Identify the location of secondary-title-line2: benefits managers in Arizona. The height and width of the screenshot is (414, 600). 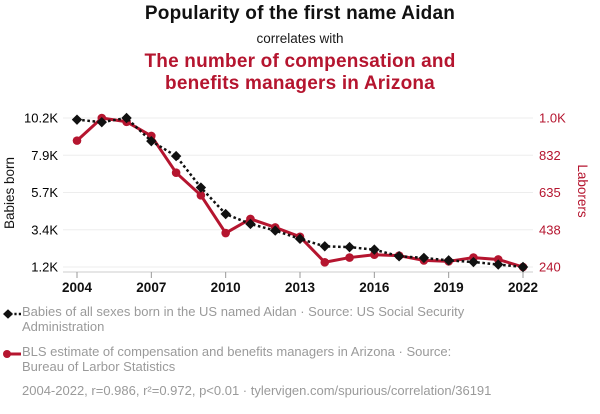
(300, 83).